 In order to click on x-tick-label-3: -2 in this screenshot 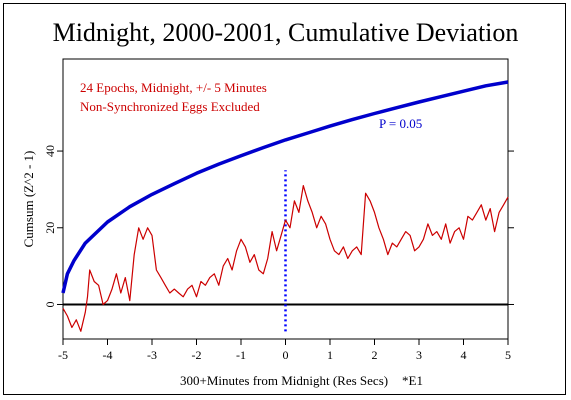, I will do `click(197, 355)`.